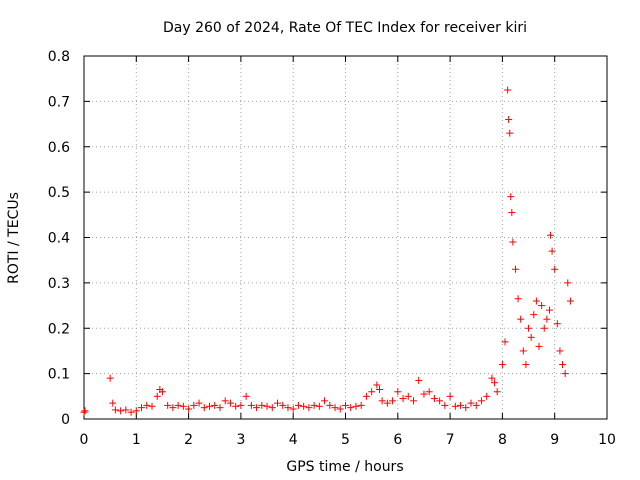 Image resolution: width=640 pixels, height=480 pixels. I want to click on x-tick-label: 6, so click(397, 440).